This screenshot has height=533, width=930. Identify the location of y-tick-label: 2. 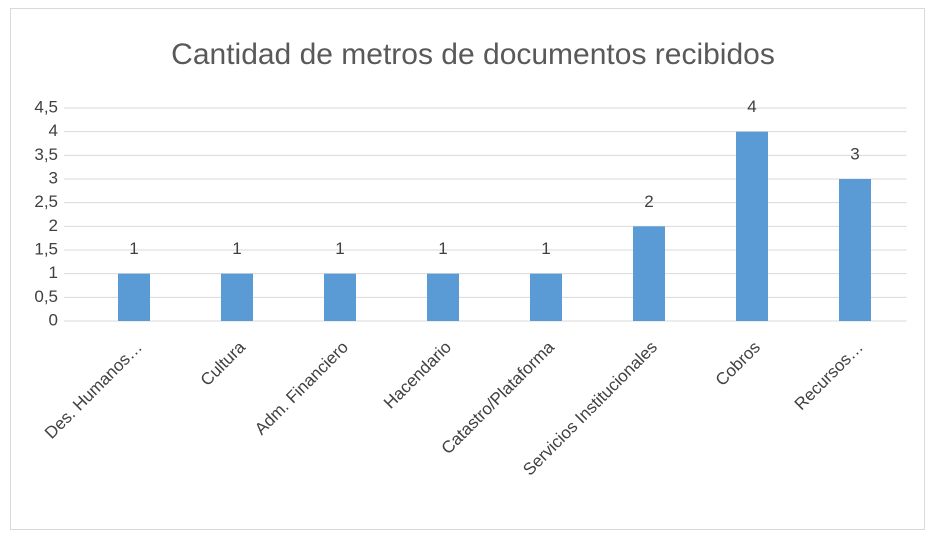
(53, 225).